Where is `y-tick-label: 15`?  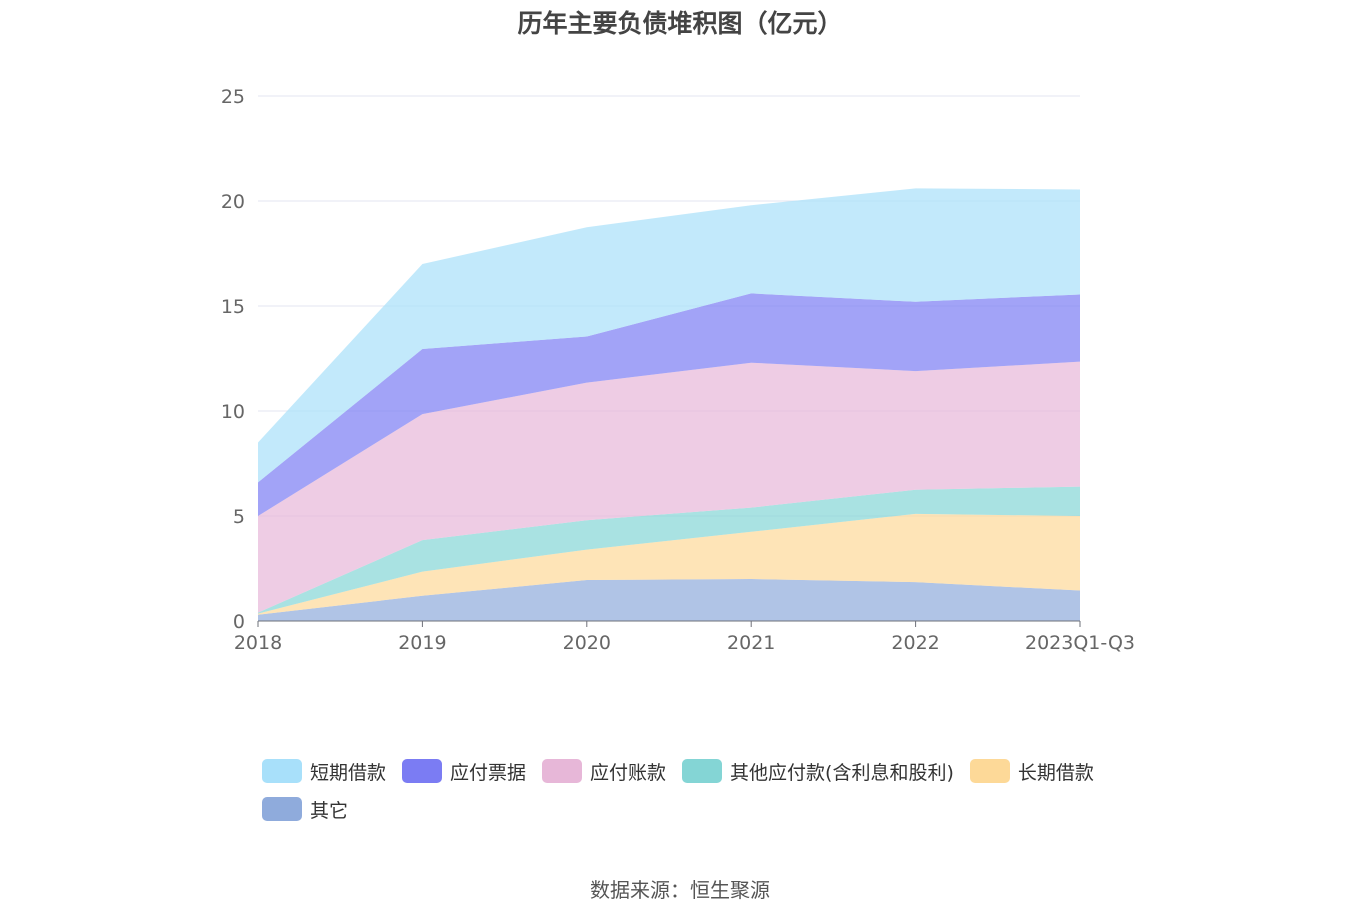
y-tick-label: 15 is located at coordinates (233, 307).